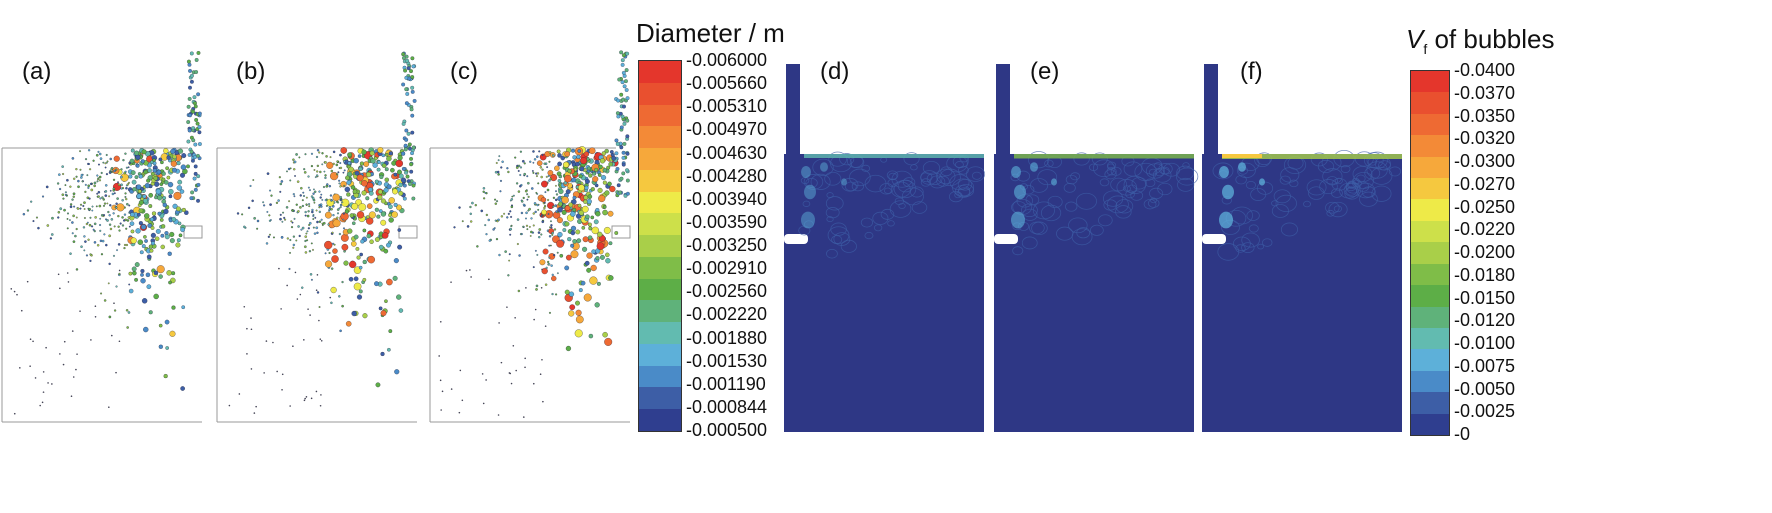 The height and width of the screenshot is (513, 1772). Describe the element at coordinates (1485, 320) in the screenshot. I see `vf-colorbar-tick-label: -0.0120` at that location.